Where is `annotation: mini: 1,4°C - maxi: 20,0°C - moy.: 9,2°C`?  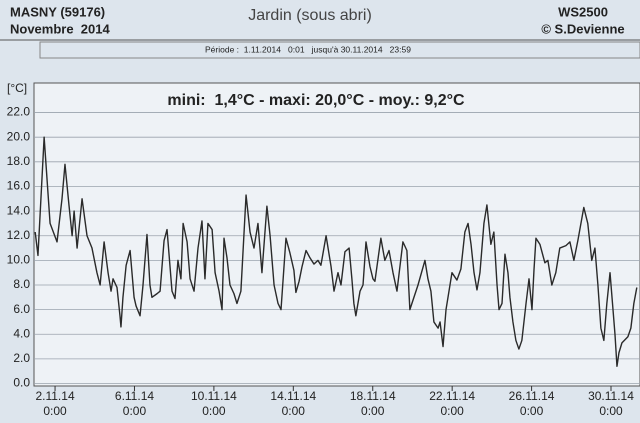 annotation: mini: 1,4°C - maxi: 20,0°C - moy.: 9,2°C is located at coordinates (316, 100).